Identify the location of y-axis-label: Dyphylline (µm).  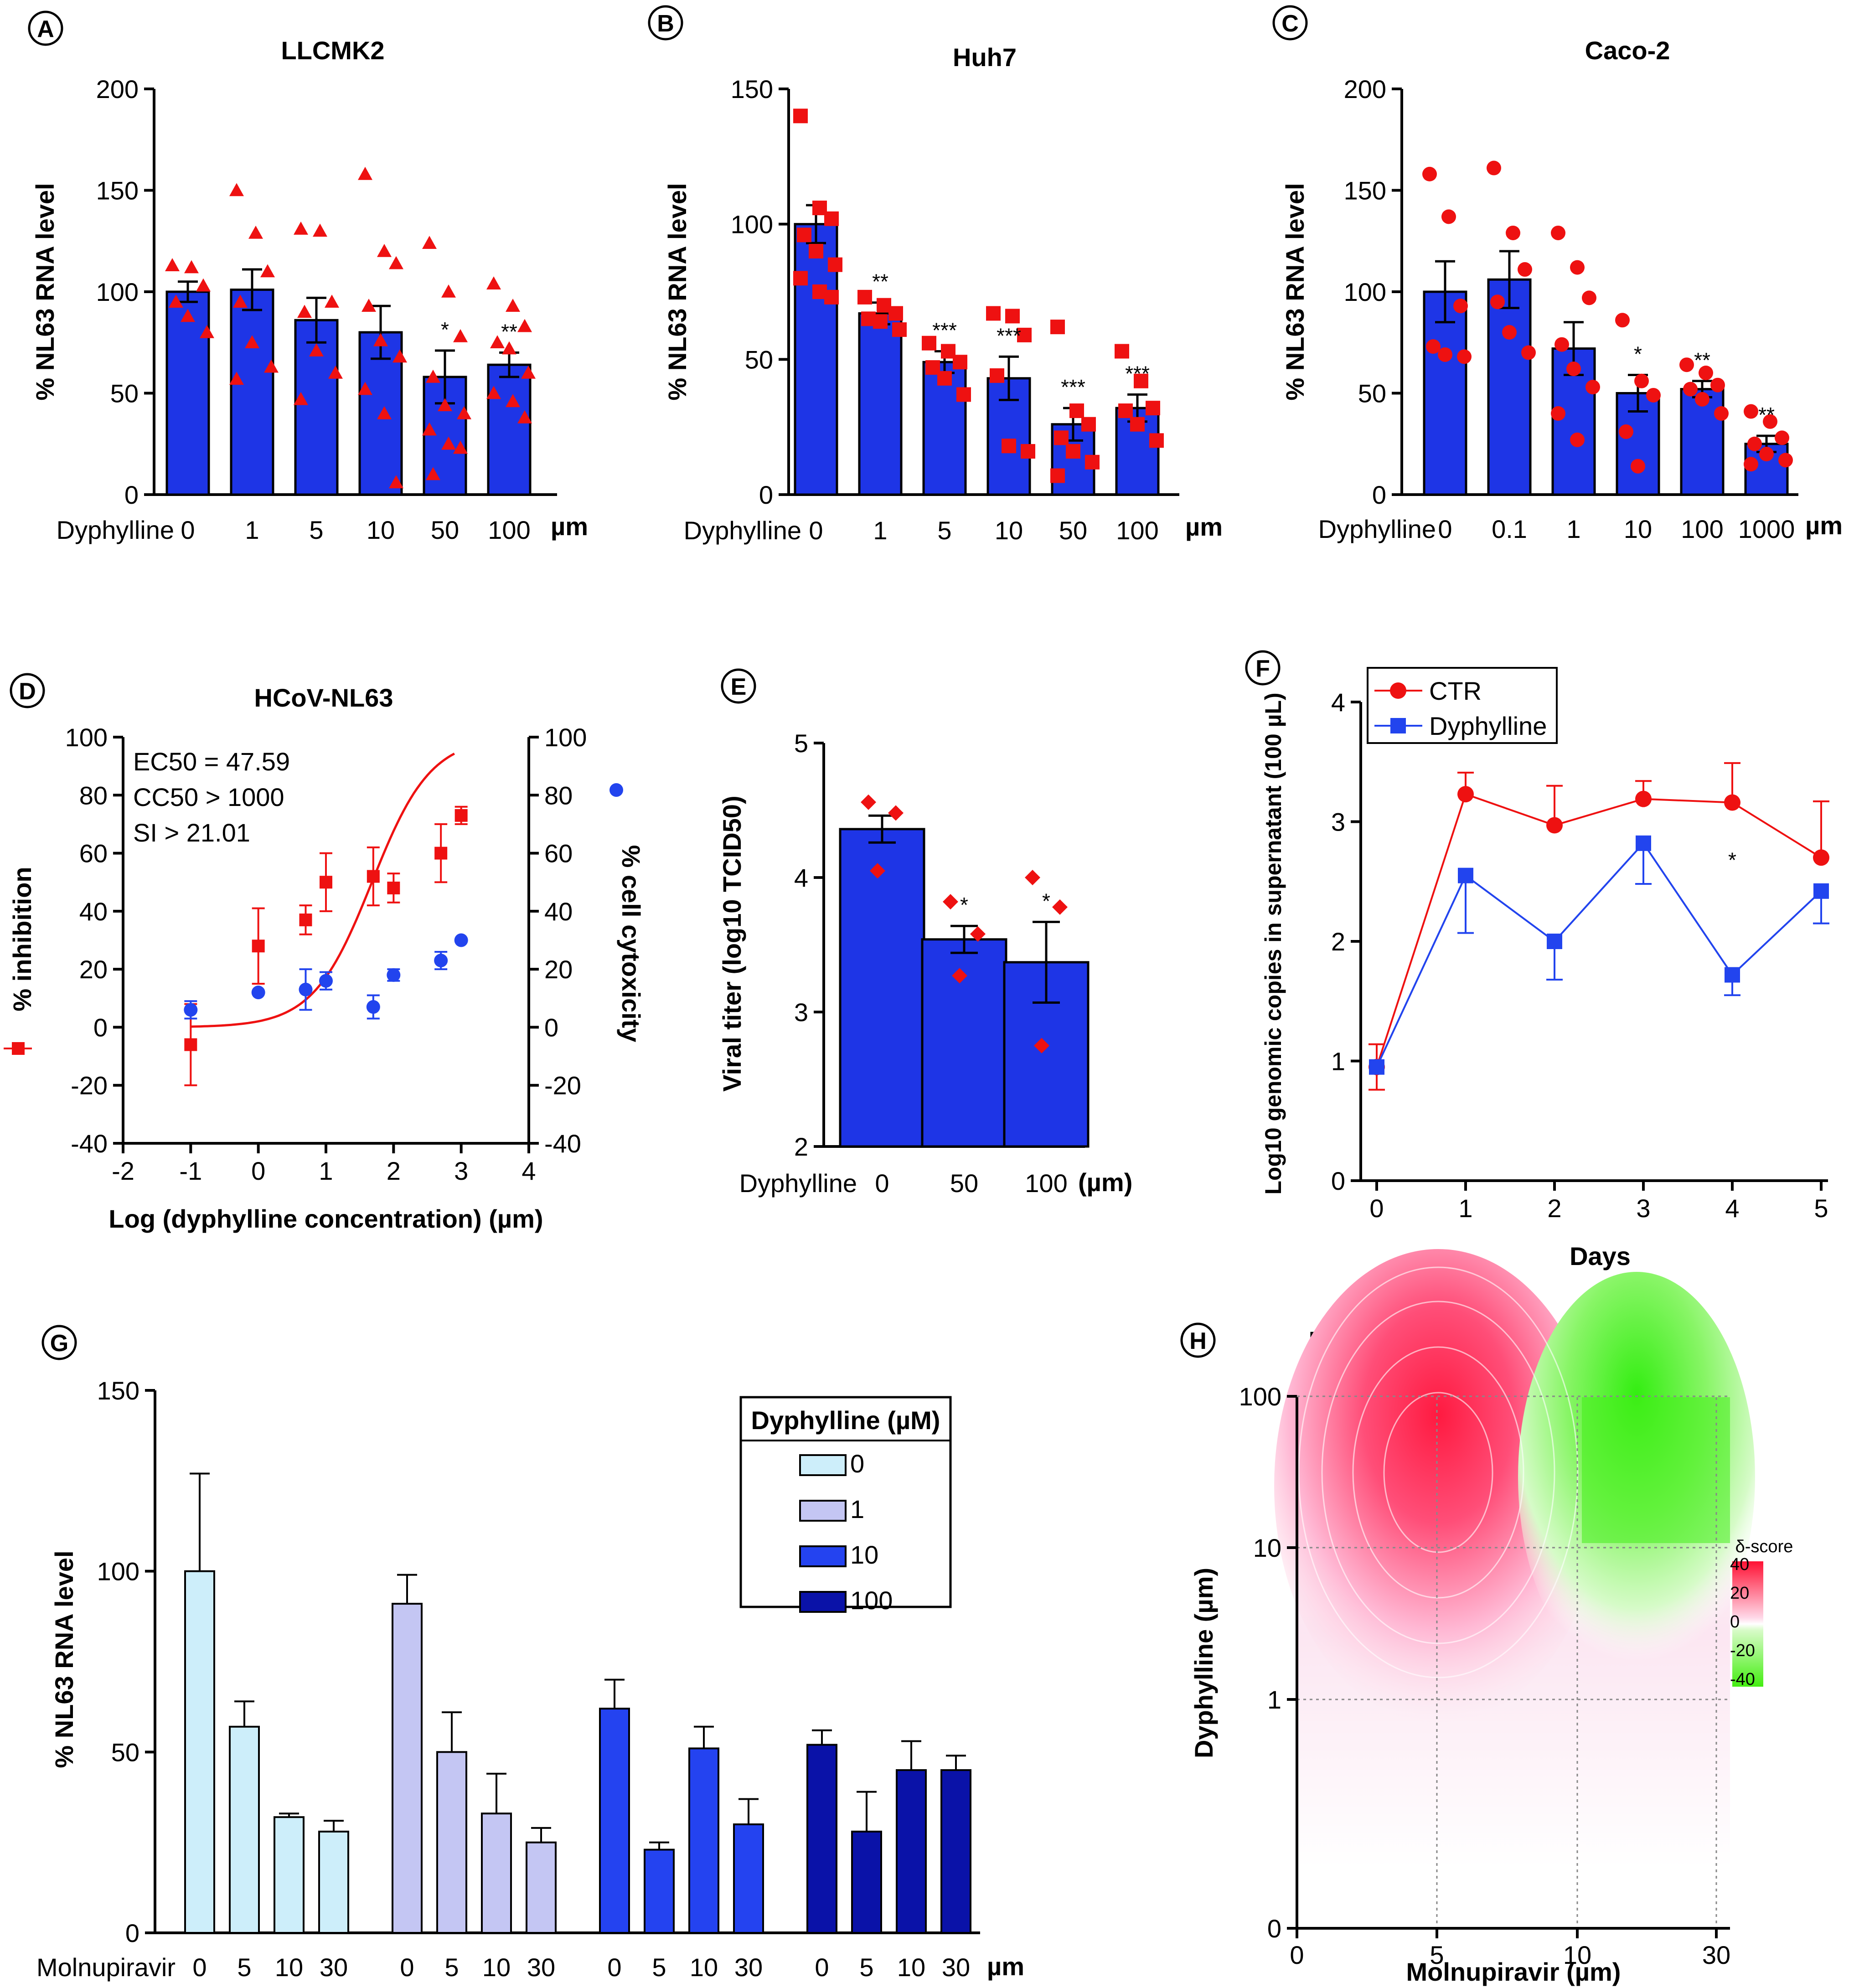
(1203, 1663).